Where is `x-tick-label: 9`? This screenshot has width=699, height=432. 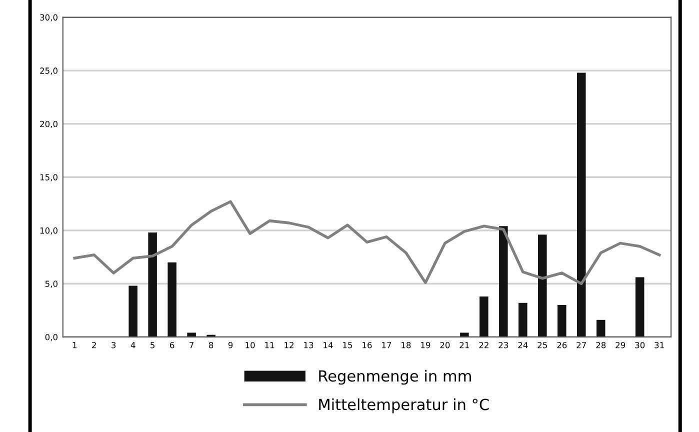
x-tick-label: 9 is located at coordinates (230, 345).